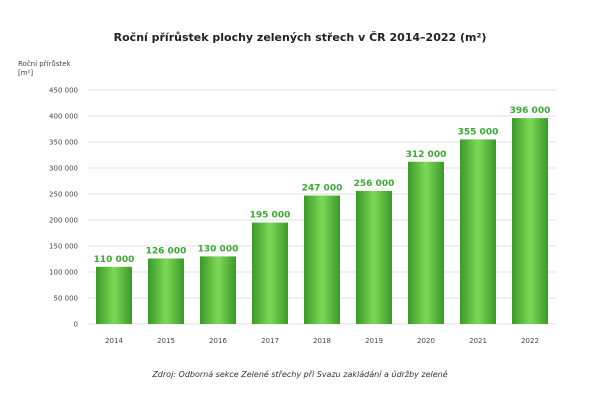 The width and height of the screenshot is (600, 400). I want to click on data-label: 396 000, so click(530, 111).